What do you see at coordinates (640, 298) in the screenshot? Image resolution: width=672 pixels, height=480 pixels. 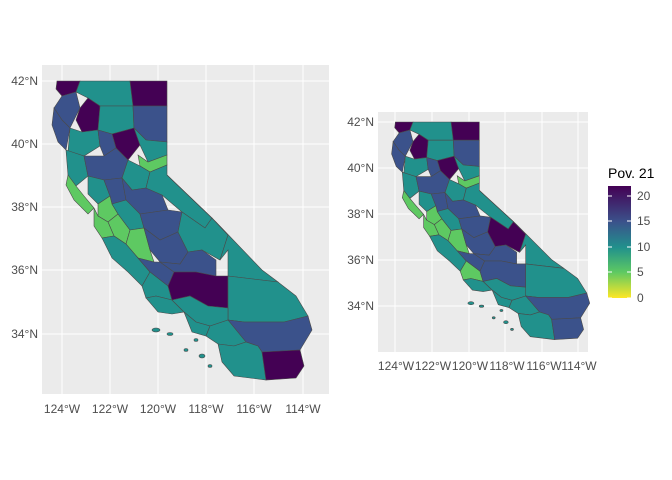 I see `legend-tick-label: 0` at bounding box center [640, 298].